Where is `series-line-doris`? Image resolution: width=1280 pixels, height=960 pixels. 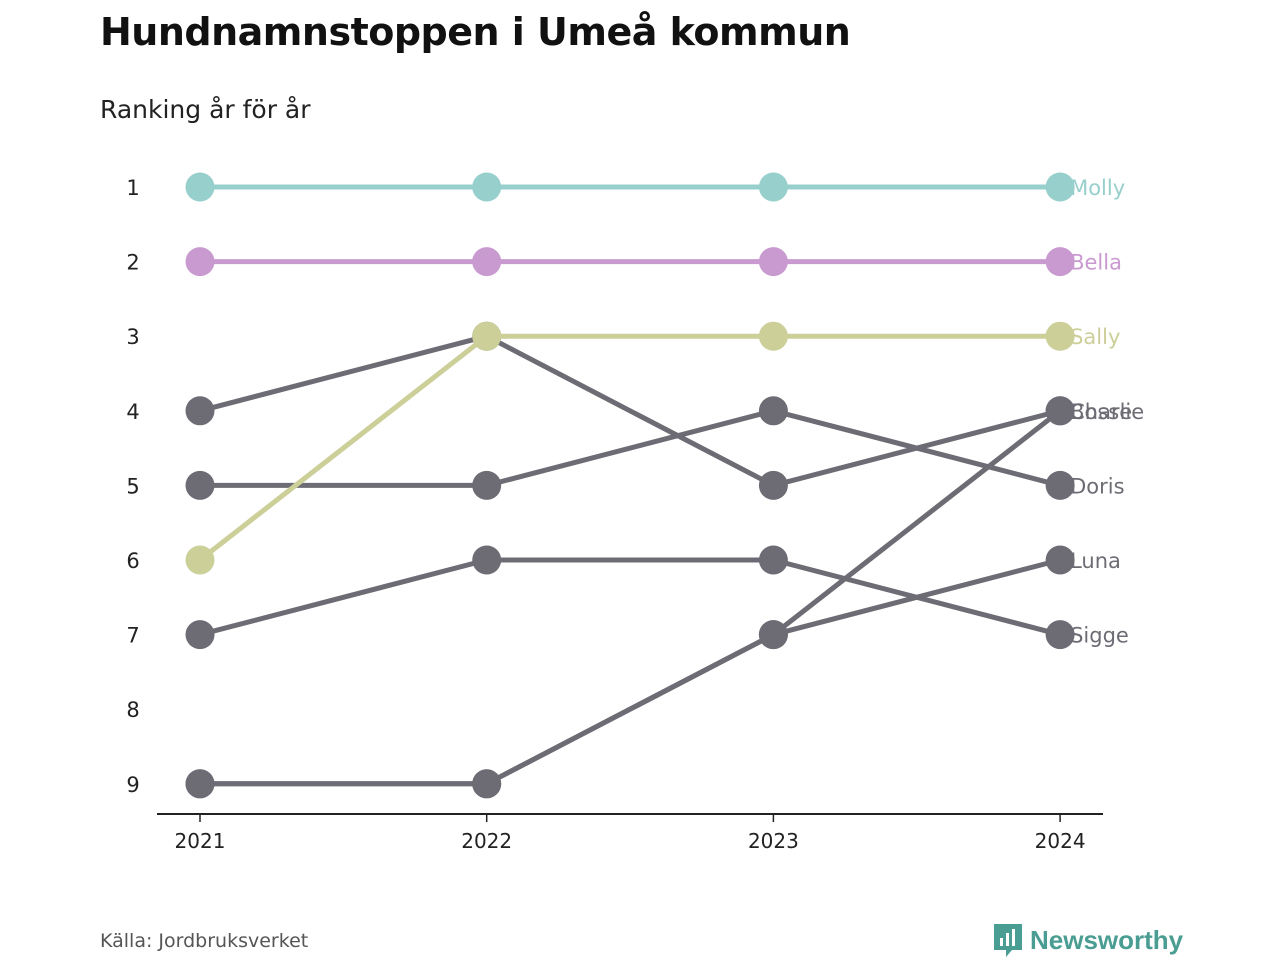
series-line-doris is located at coordinates (630, 448).